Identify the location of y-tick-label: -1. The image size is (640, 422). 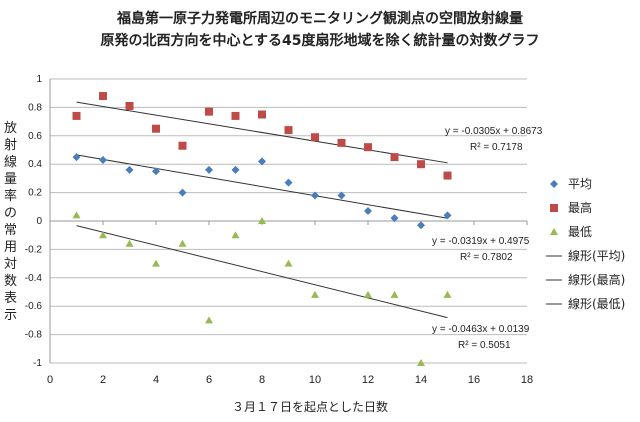
(37, 363).